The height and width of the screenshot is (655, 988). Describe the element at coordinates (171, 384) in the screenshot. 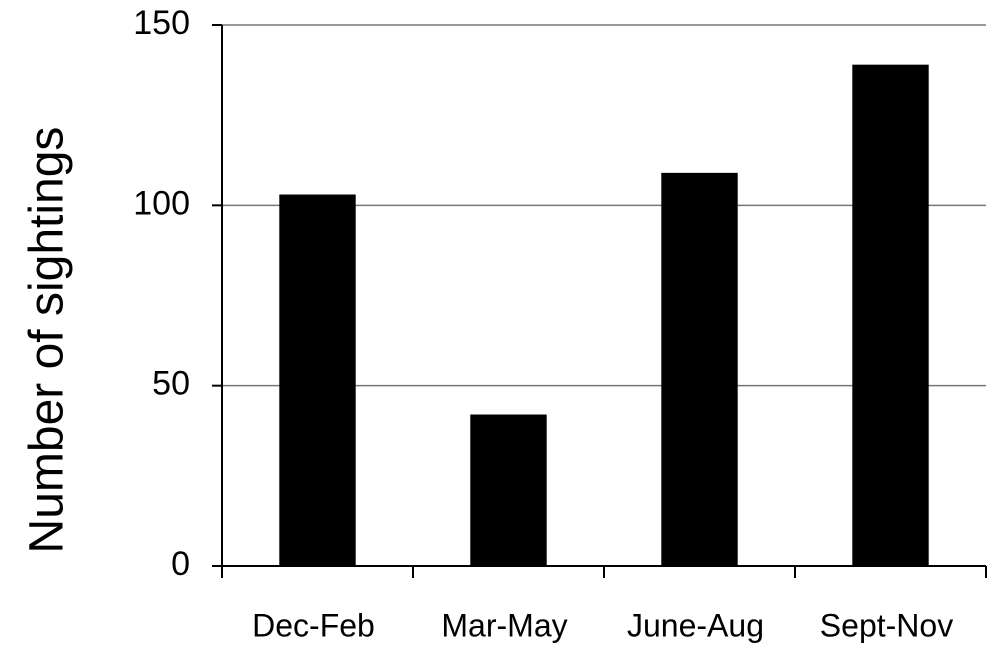

I see `y-tick-label: 50` at that location.